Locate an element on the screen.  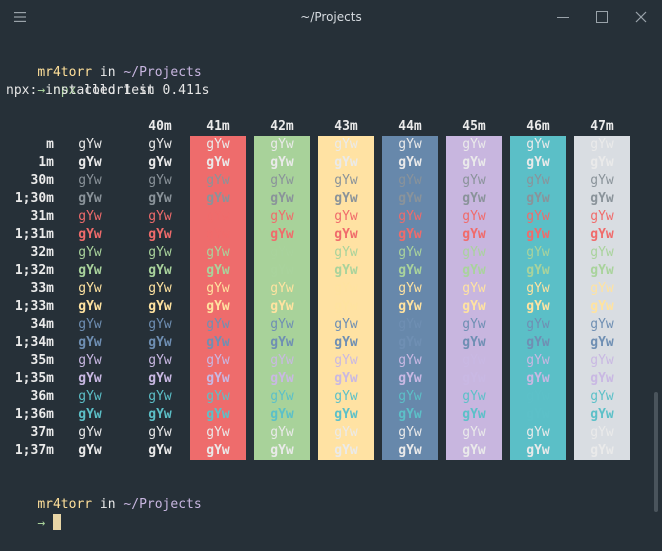
colortest-row: 1;30m gYw gYw gYw gYw gYw gYw gYw gYw gYw is located at coordinates (326, 199).